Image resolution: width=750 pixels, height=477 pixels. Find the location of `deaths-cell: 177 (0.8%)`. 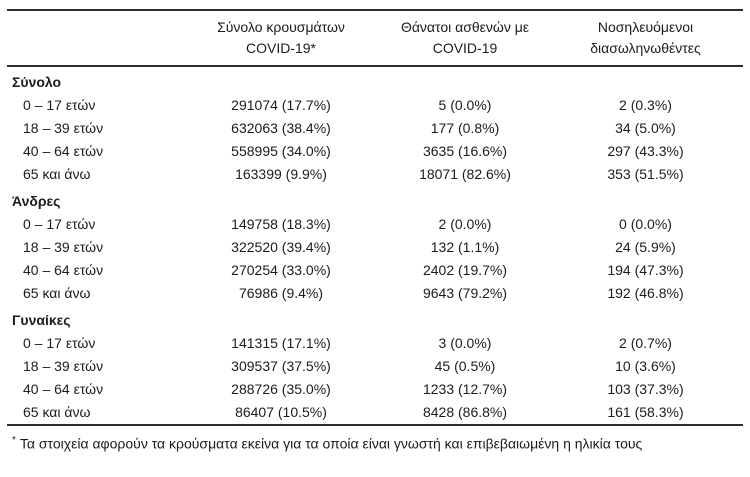

deaths-cell: 177 (0.8%) is located at coordinates (465, 128).